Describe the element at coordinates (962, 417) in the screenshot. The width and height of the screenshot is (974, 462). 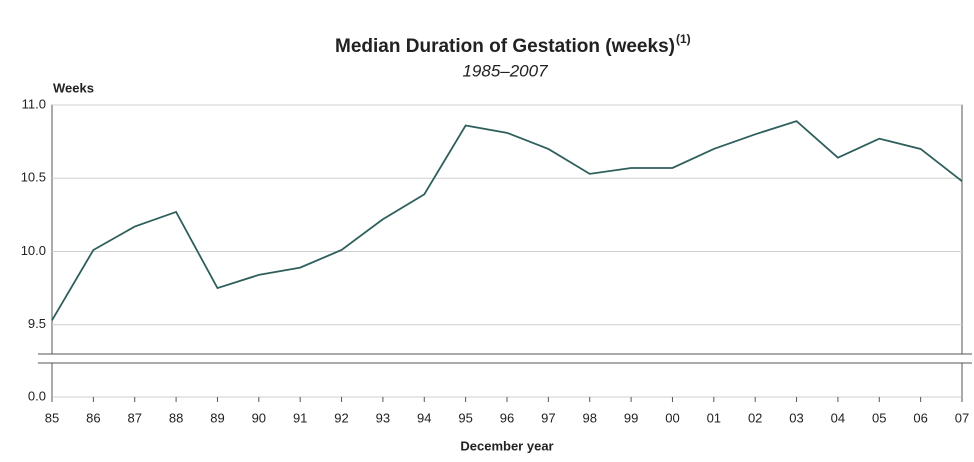
I see `x-tick-label: 07` at that location.